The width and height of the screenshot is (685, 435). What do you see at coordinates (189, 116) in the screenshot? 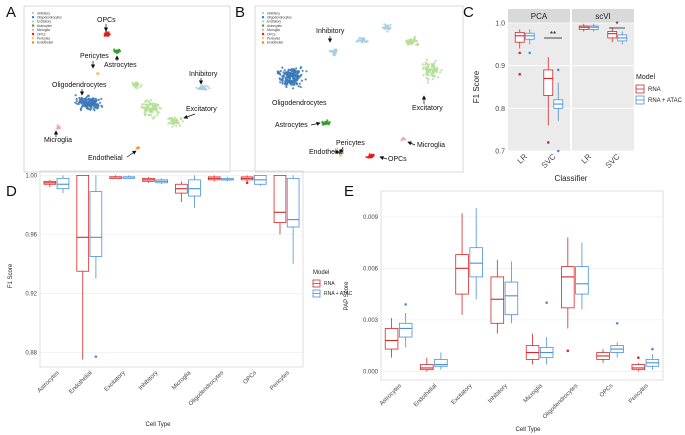
I see `arrow-a-excitatory` at bounding box center [189, 116].